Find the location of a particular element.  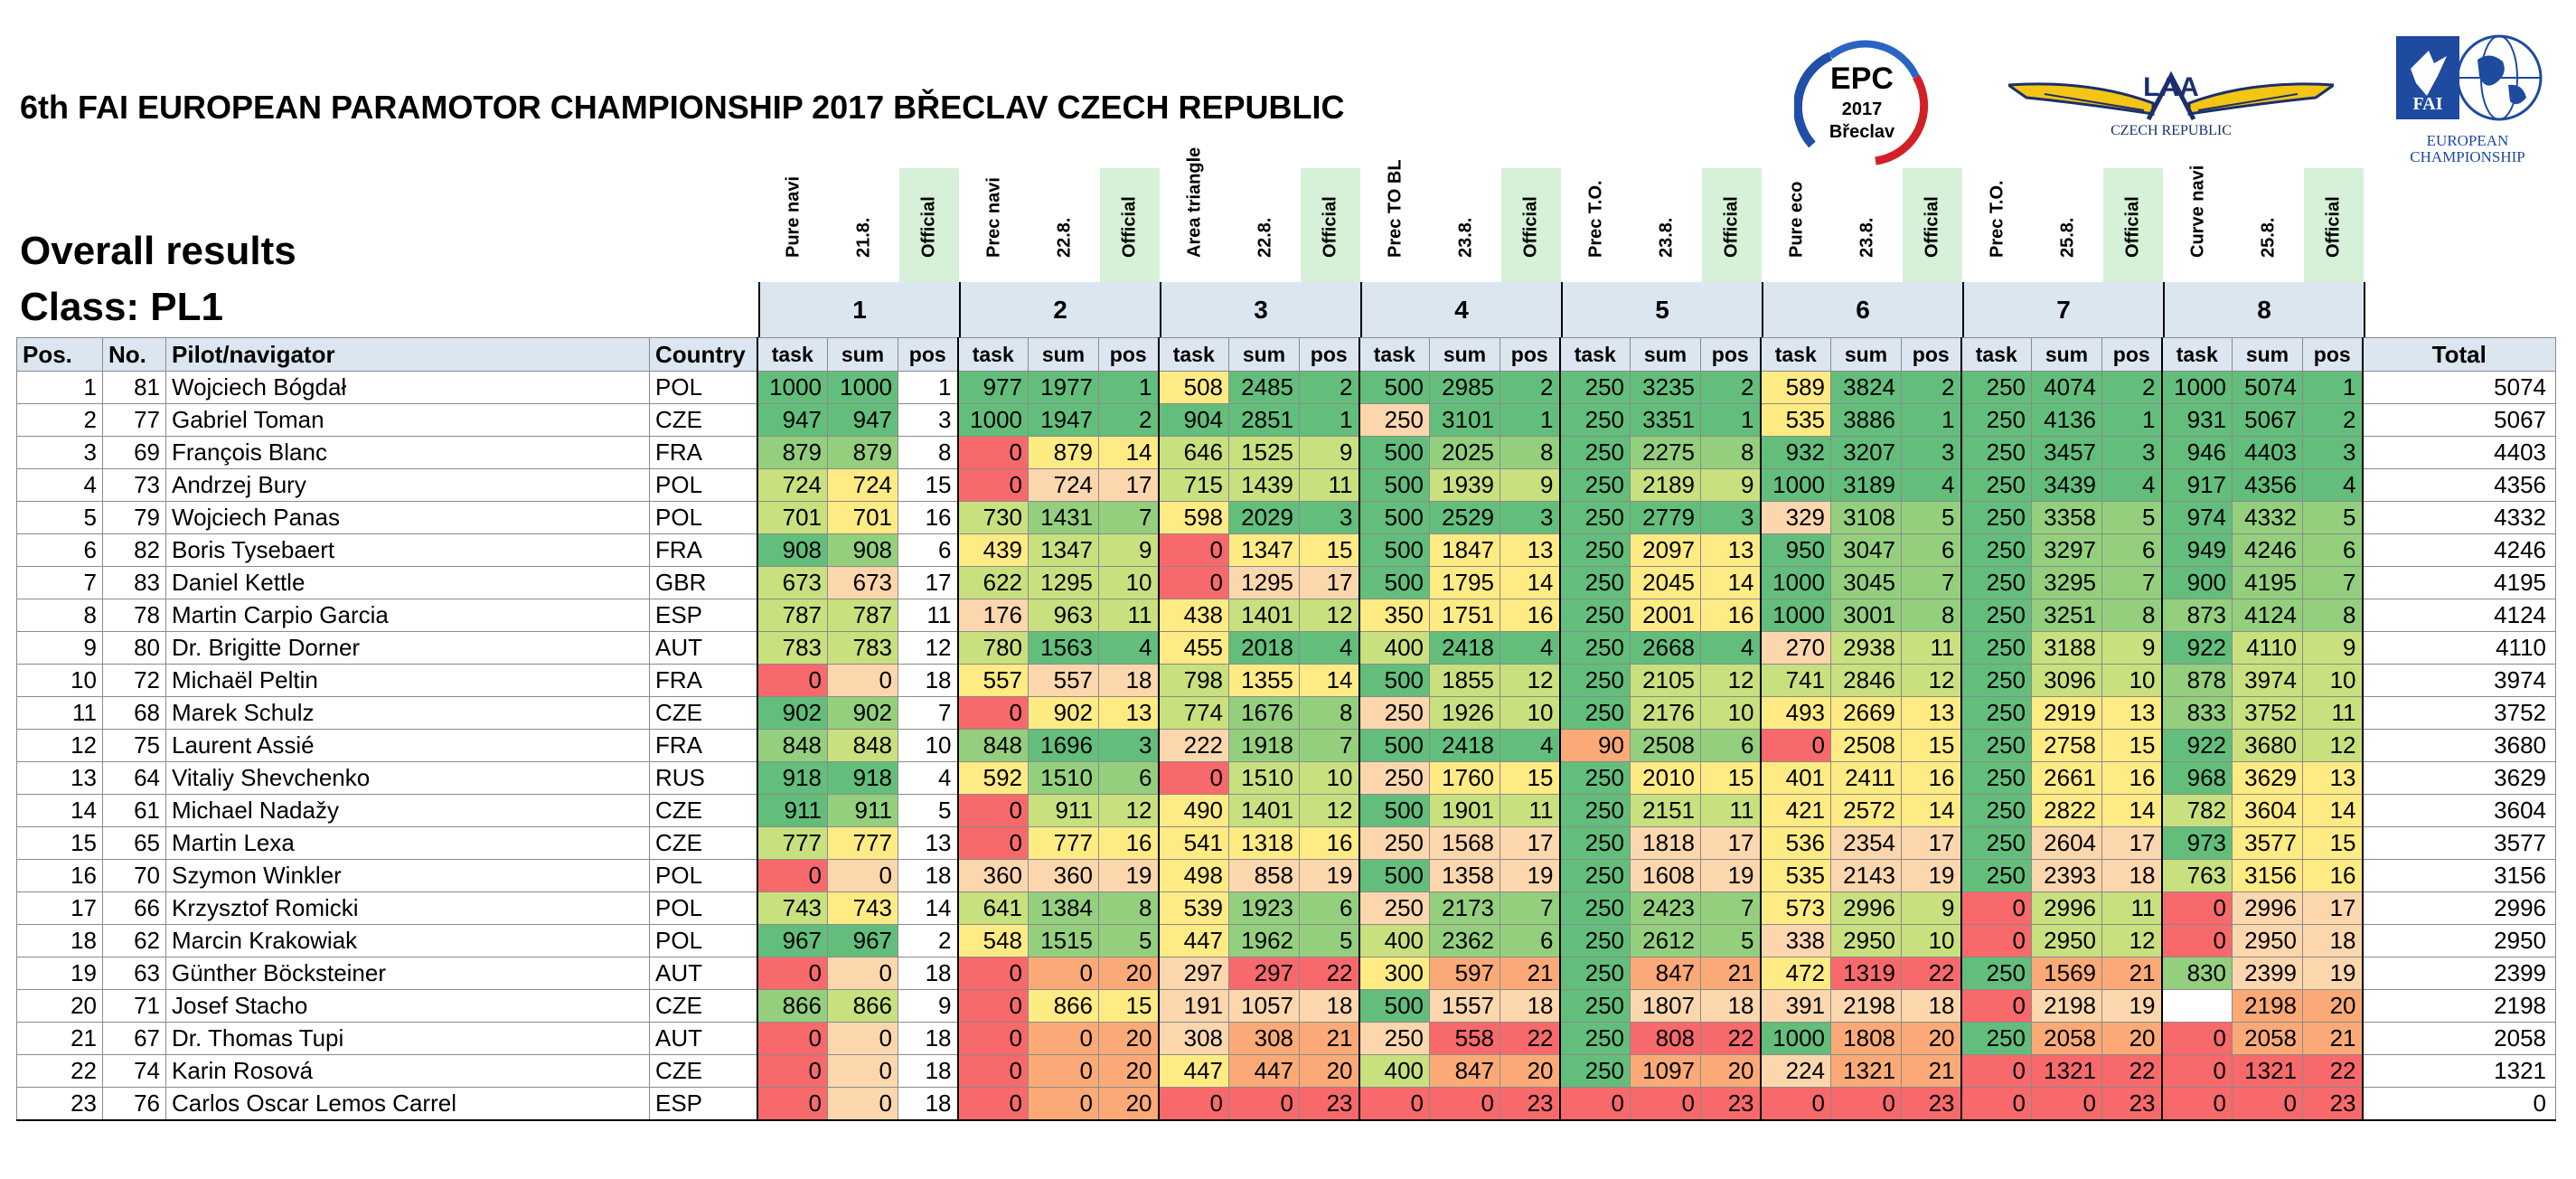

task-7-pos-cell: 5 is located at coordinates (2132, 517).